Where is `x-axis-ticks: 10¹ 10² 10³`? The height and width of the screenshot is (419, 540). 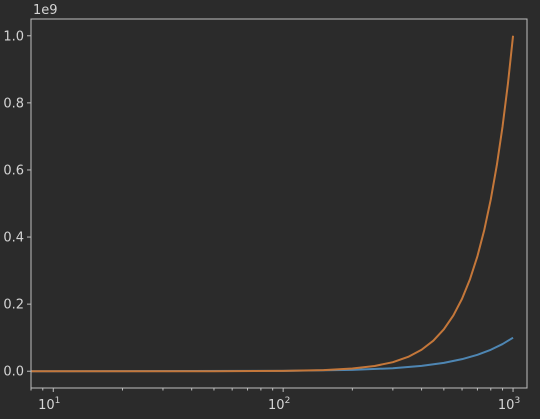 x-axis-ticks: 10¹ 10² 10³ is located at coordinates (279, 400).